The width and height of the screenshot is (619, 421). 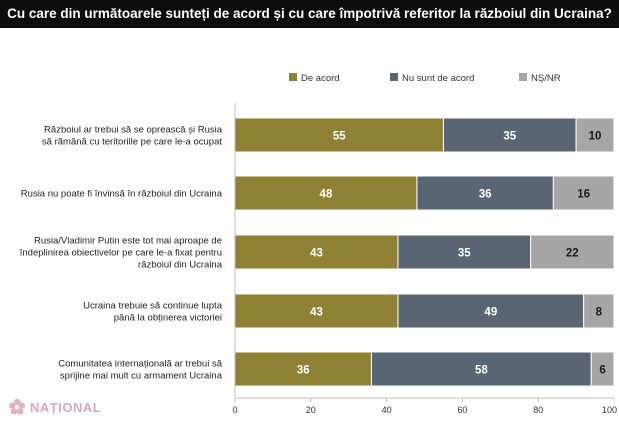 I want to click on bar-row1-series1, so click(x=485, y=193).